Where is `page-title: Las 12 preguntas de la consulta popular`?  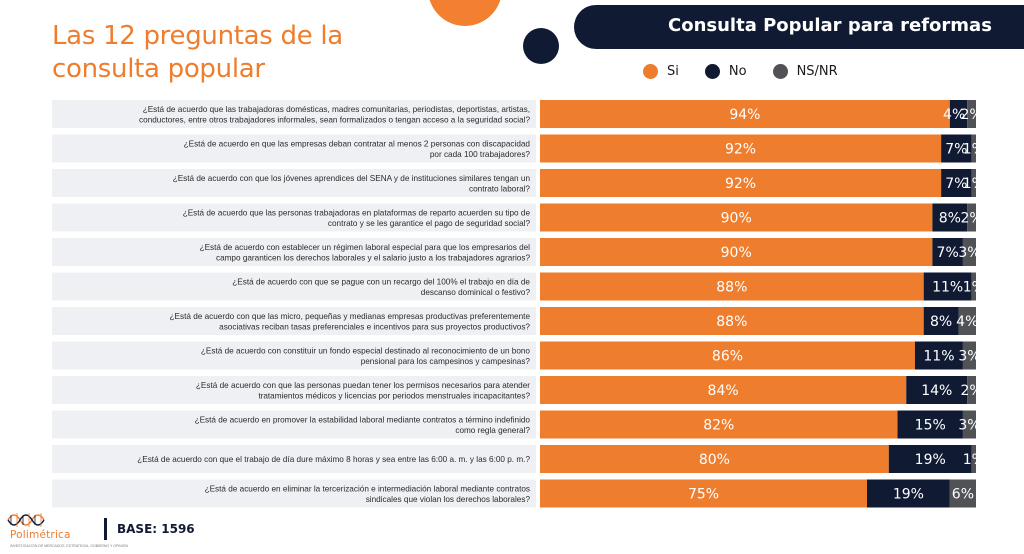 page-title: Las 12 preguntas de la consulta popular is located at coordinates (242, 53).